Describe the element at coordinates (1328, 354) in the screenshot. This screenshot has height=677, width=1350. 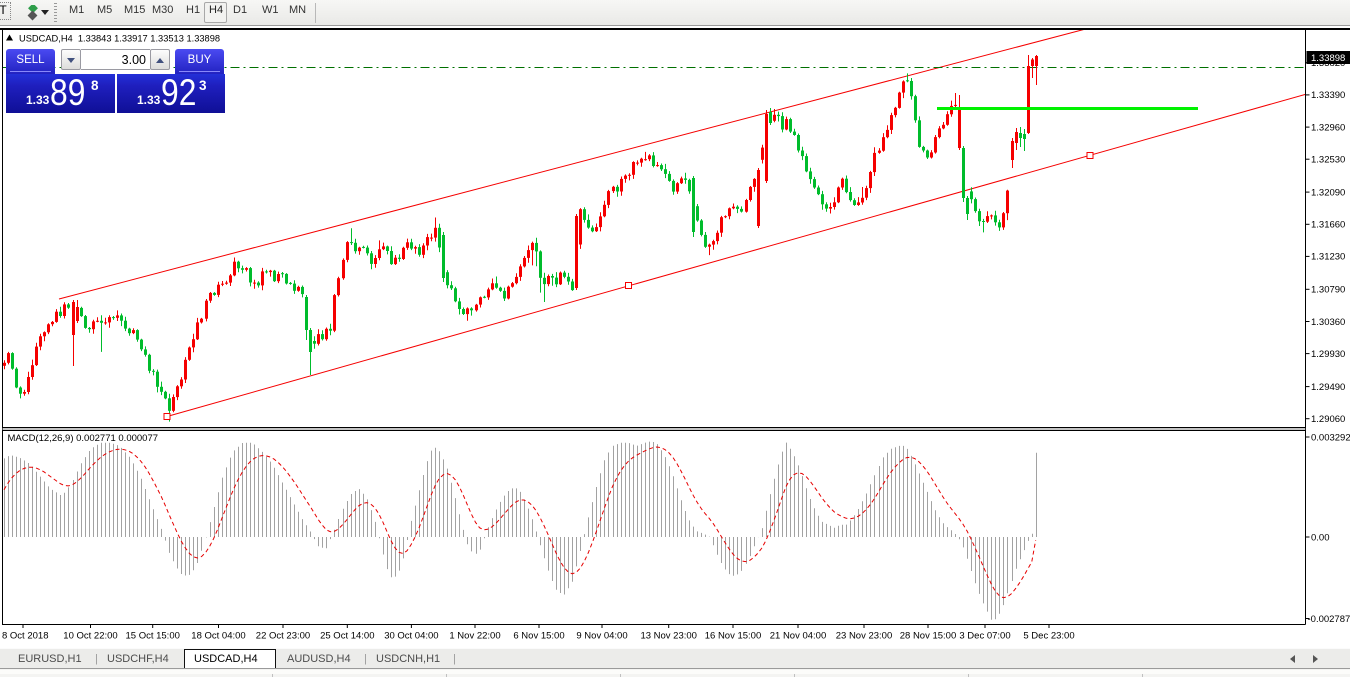
I see `svg-text: 1.29930` at that location.